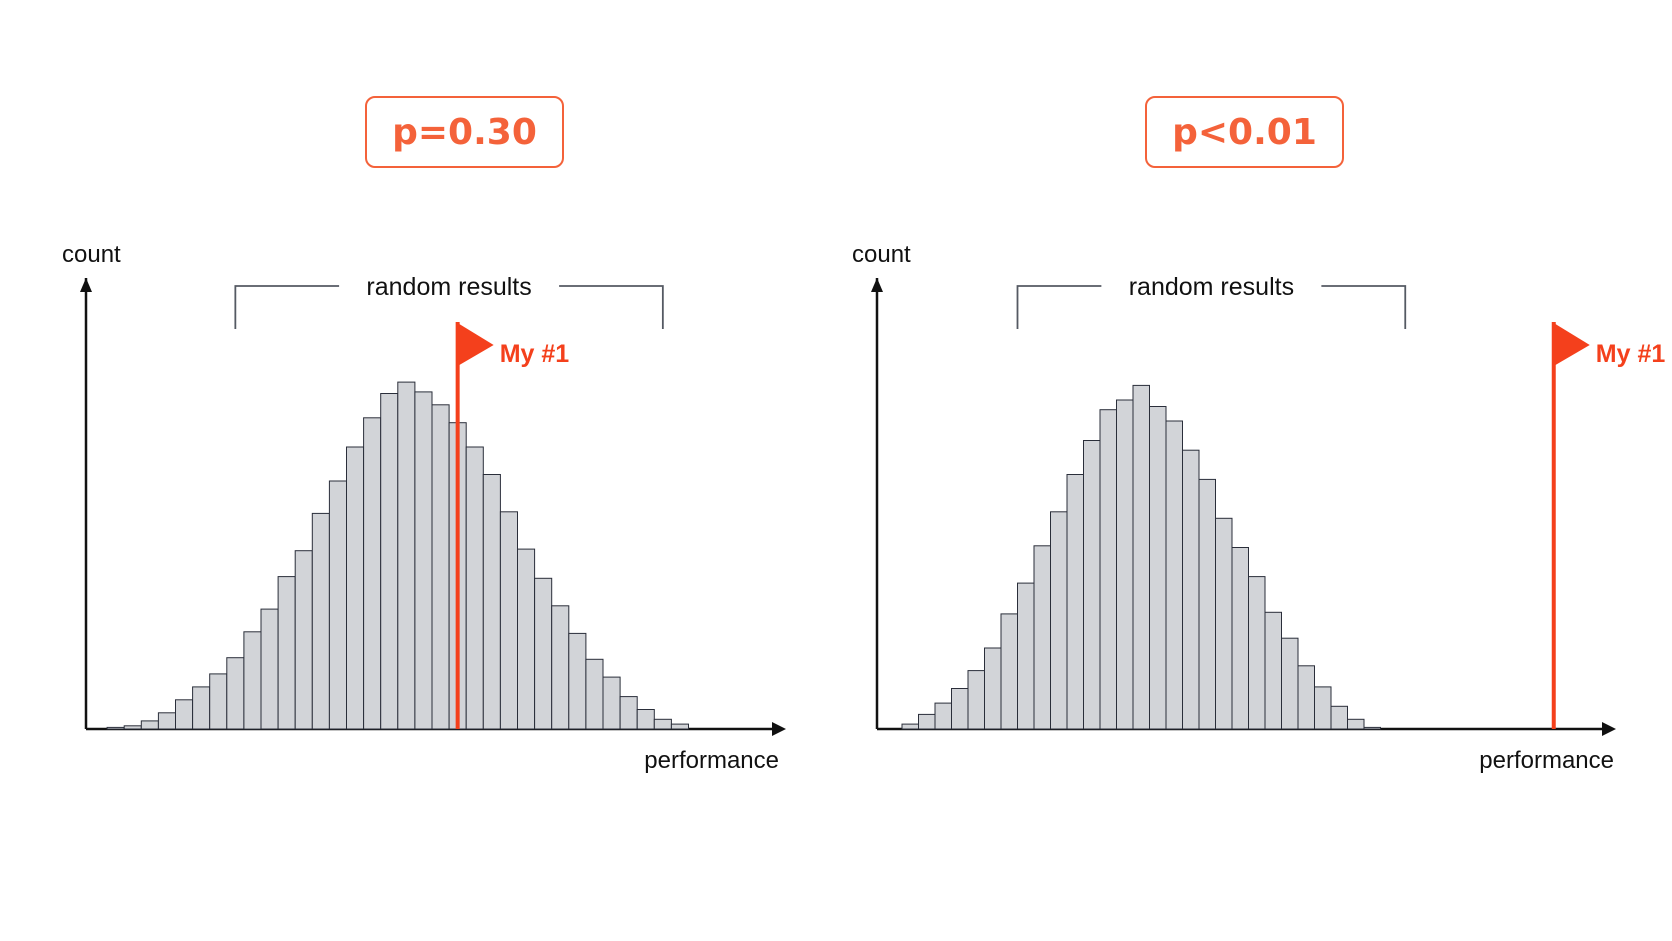 The height and width of the screenshot is (941, 1672). Describe the element at coordinates (881, 254) in the screenshot. I see `y-axis-label-right: count` at that location.